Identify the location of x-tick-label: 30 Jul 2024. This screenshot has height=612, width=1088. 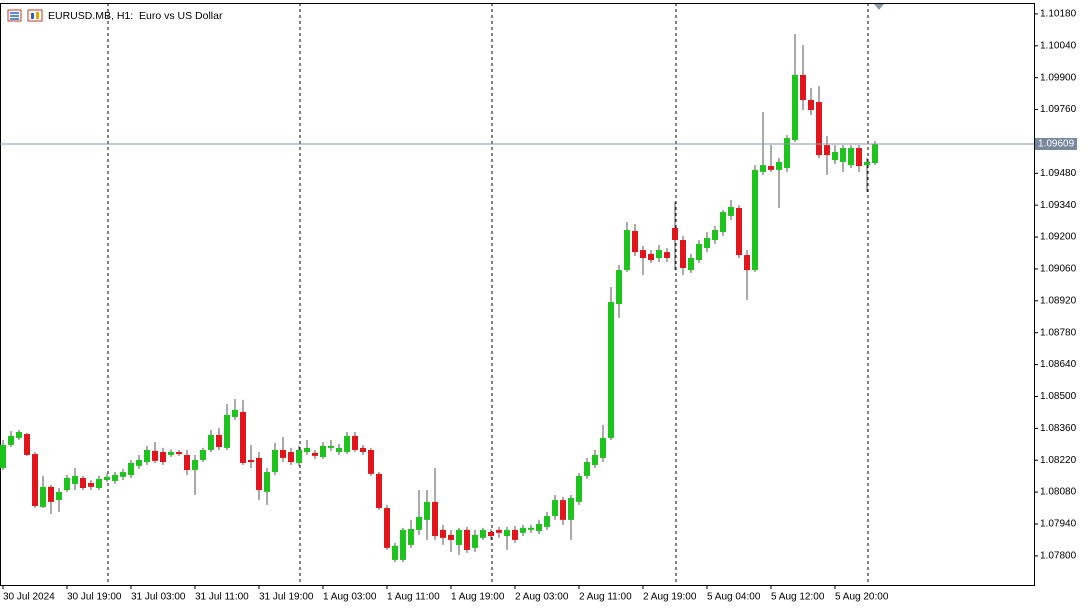
(29, 597).